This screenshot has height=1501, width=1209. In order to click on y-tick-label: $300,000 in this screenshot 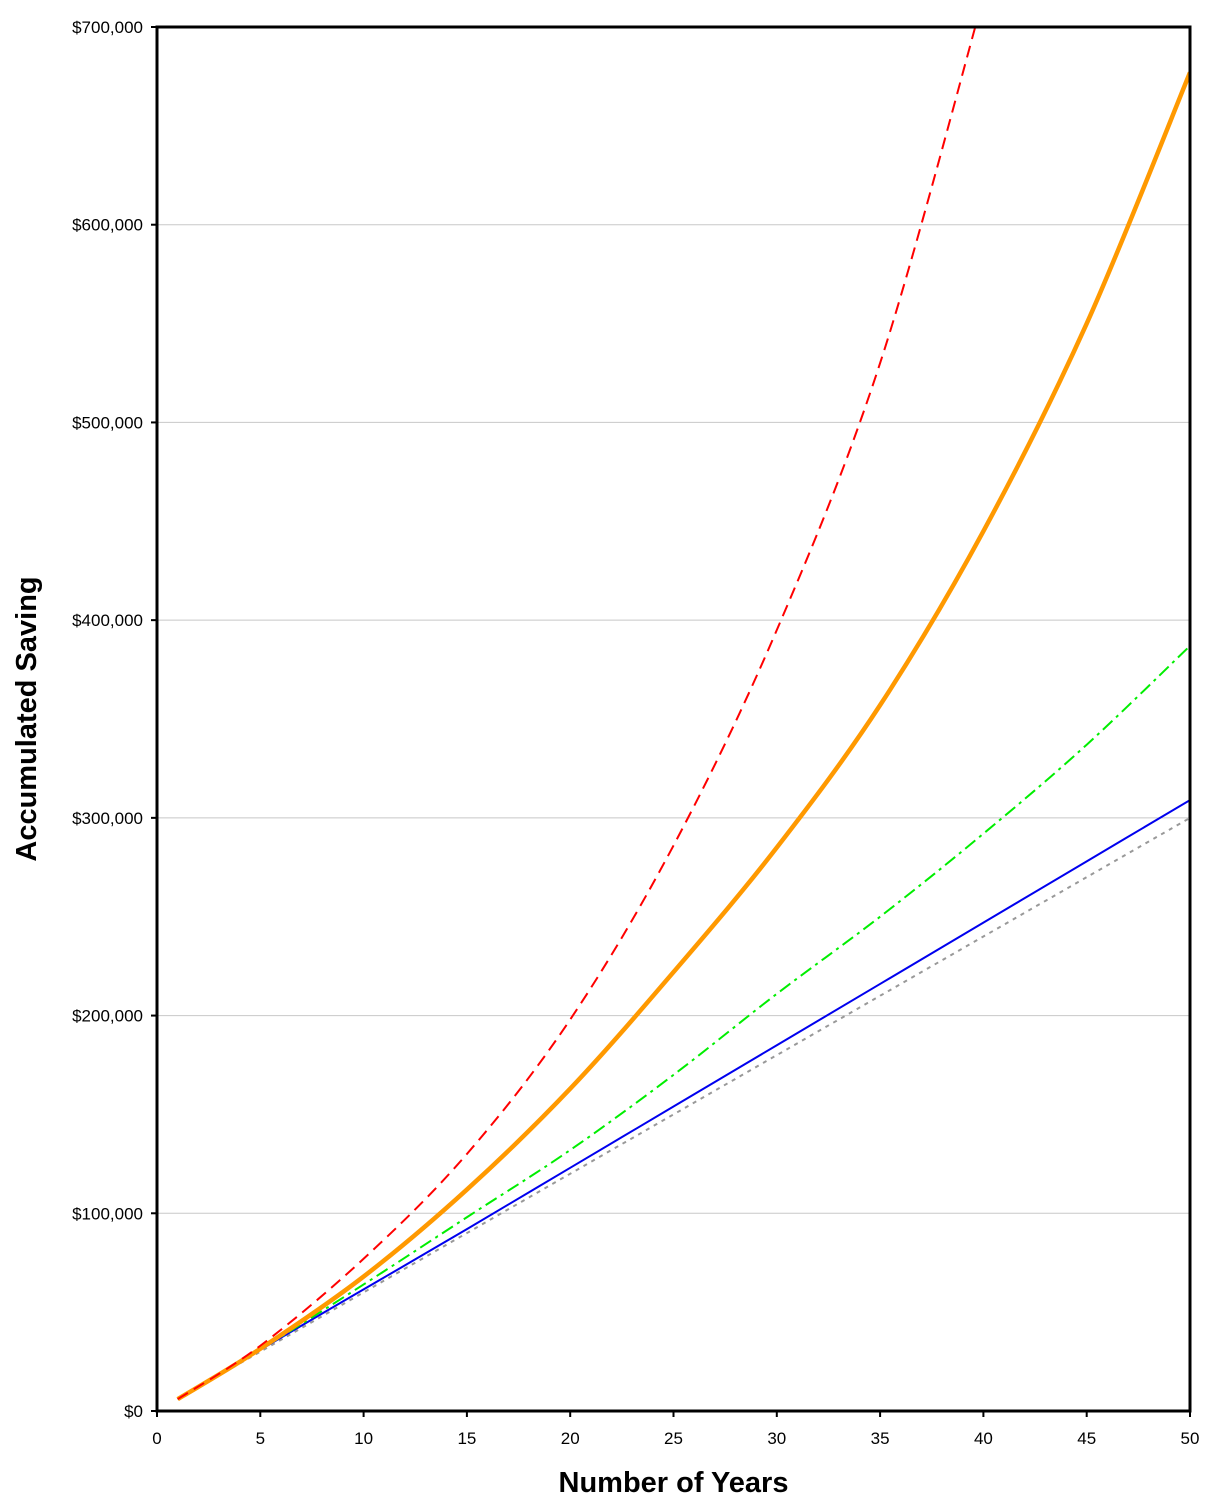, I will do `click(107, 818)`.